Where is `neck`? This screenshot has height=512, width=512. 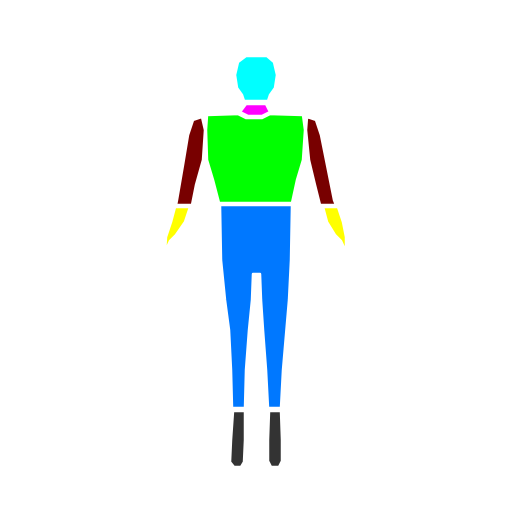
neck is located at coordinates (255, 110).